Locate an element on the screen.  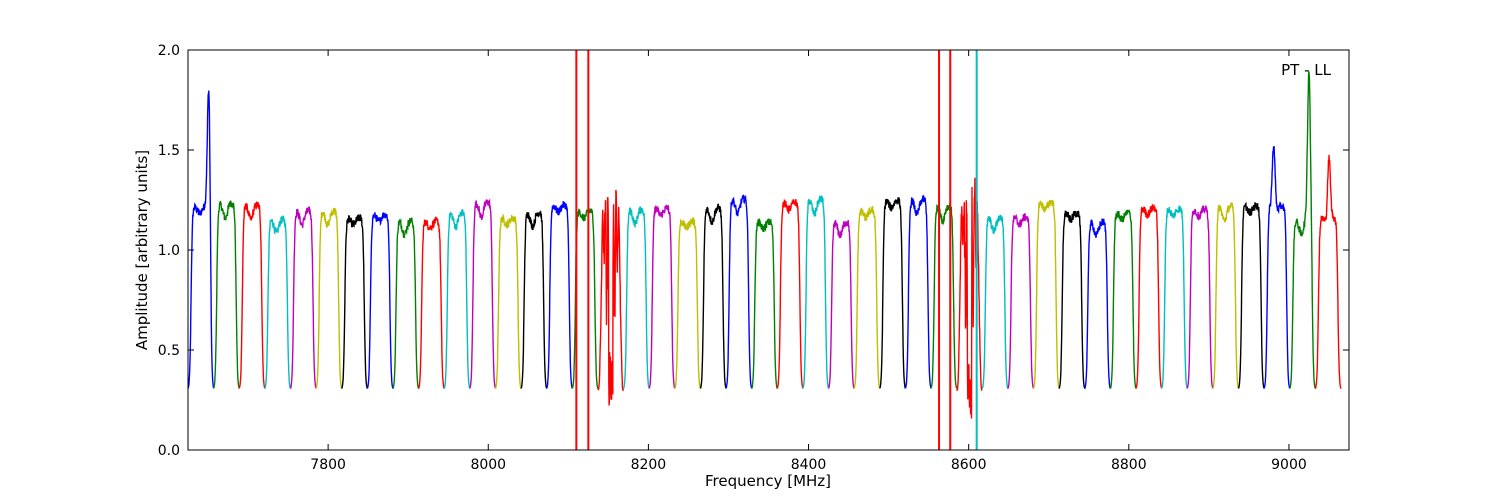
x-tick-label: 8000 is located at coordinates (488, 465).